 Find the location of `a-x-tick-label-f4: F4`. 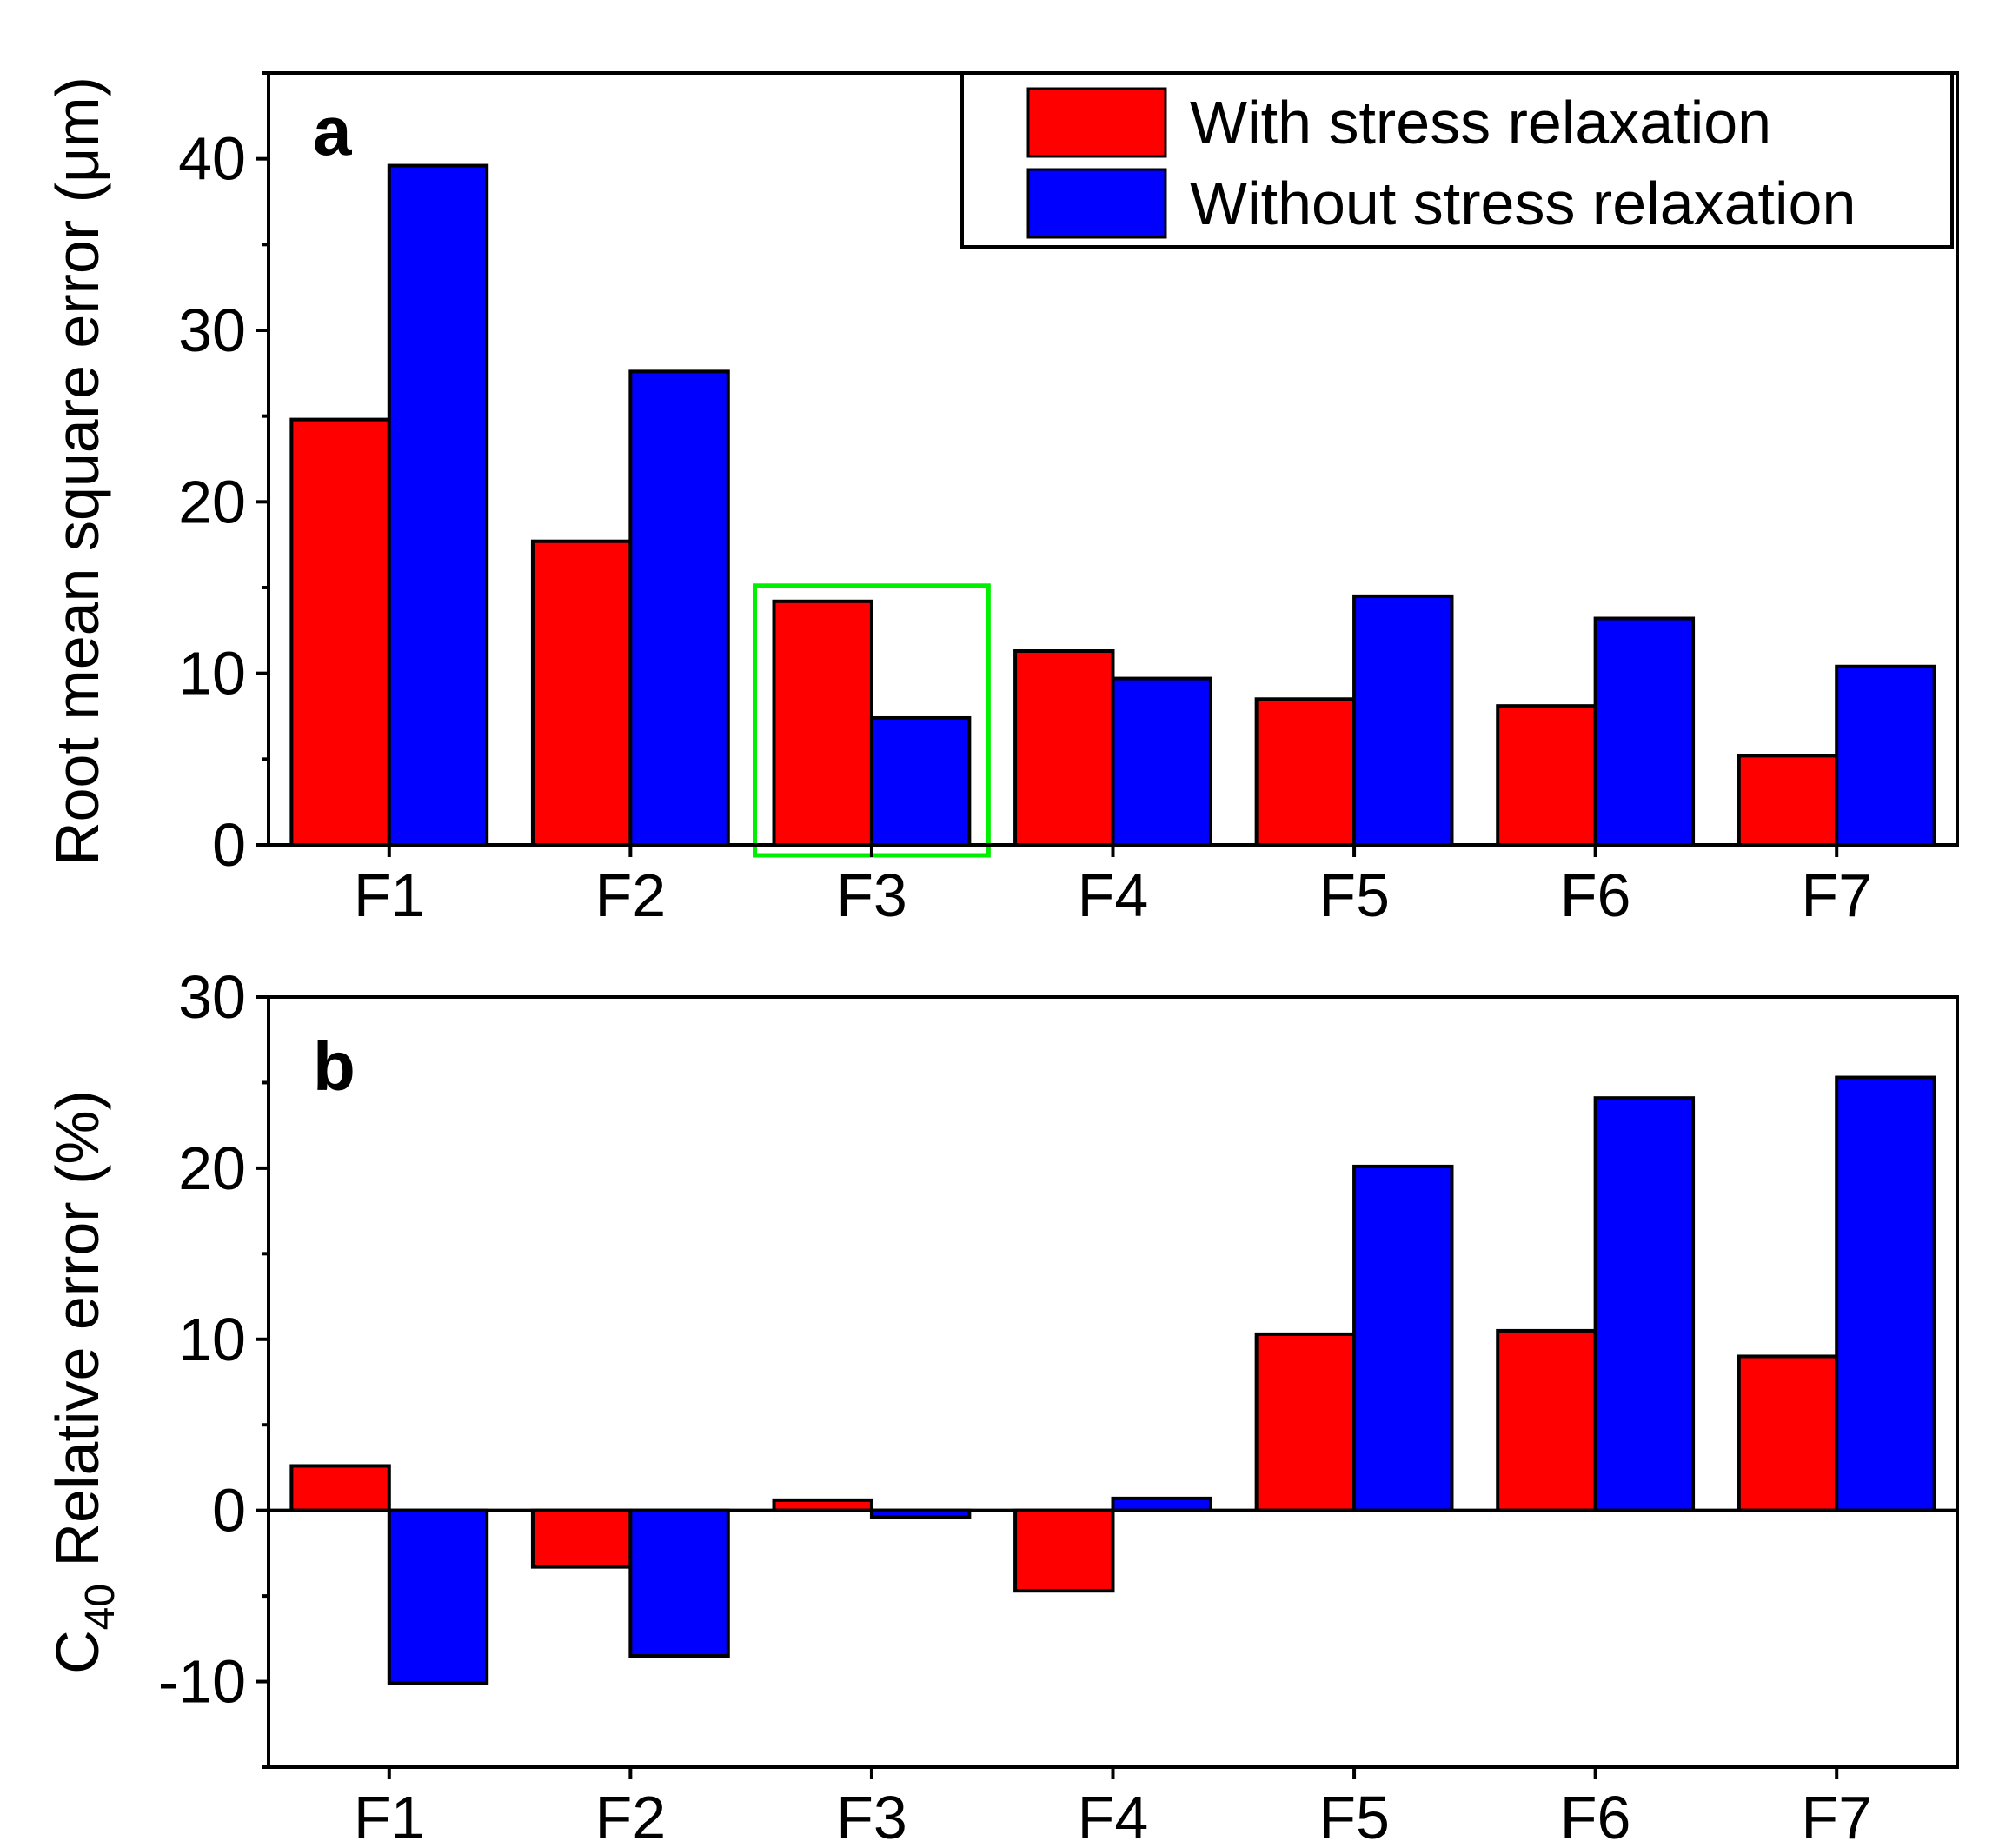

a-x-tick-label-f4: F4 is located at coordinates (1113, 895).